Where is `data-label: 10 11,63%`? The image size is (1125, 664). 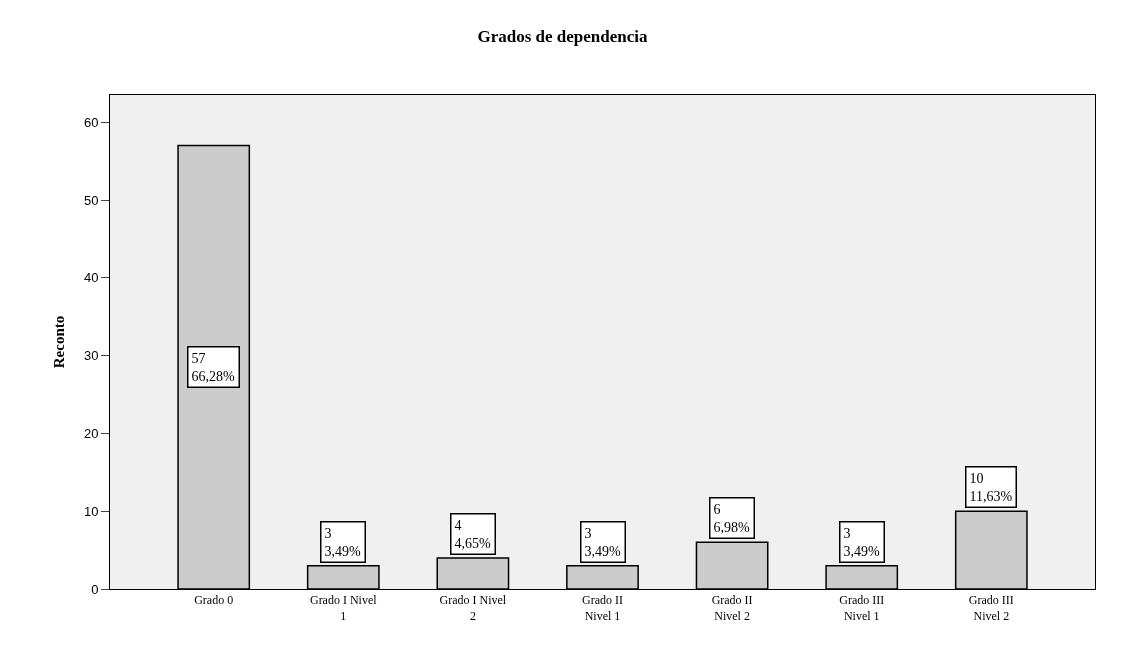 data-label: 10 11,63% is located at coordinates (991, 487).